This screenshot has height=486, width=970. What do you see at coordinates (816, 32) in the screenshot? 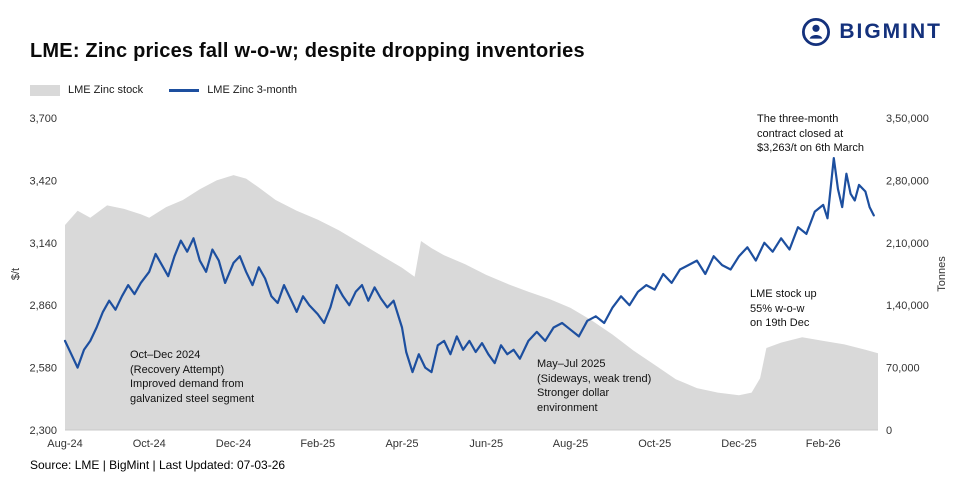
I see `bigmint-logo-icon` at bounding box center [816, 32].